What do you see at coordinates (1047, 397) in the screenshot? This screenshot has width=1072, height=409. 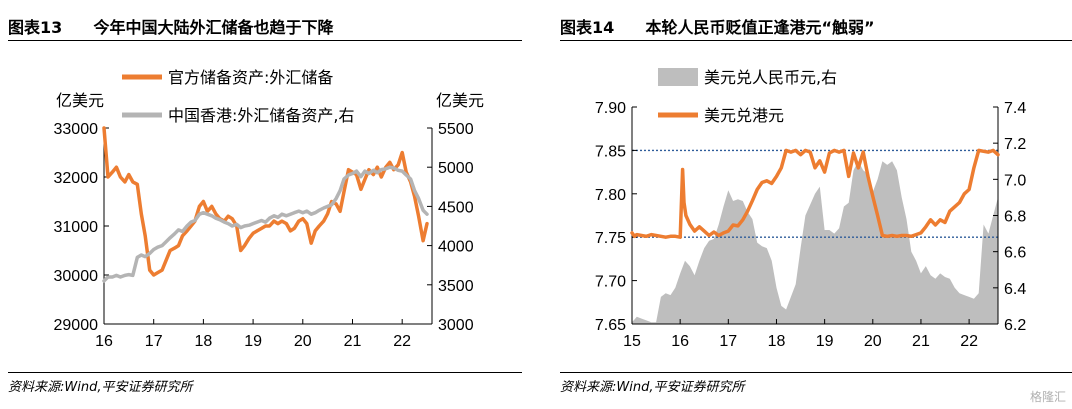 I see `watermark-logo: 格隆汇` at bounding box center [1047, 397].